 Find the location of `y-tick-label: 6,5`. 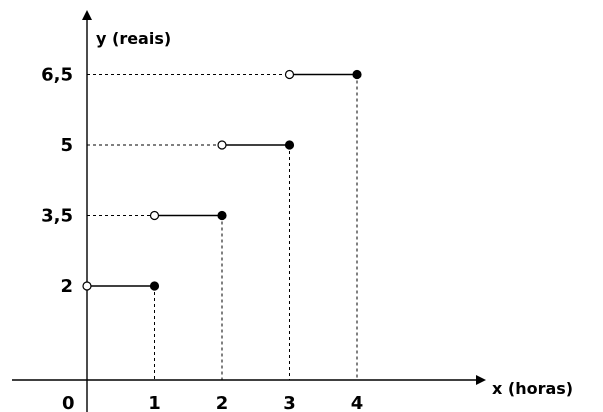

y-tick-label: 6,5 is located at coordinates (57, 75).